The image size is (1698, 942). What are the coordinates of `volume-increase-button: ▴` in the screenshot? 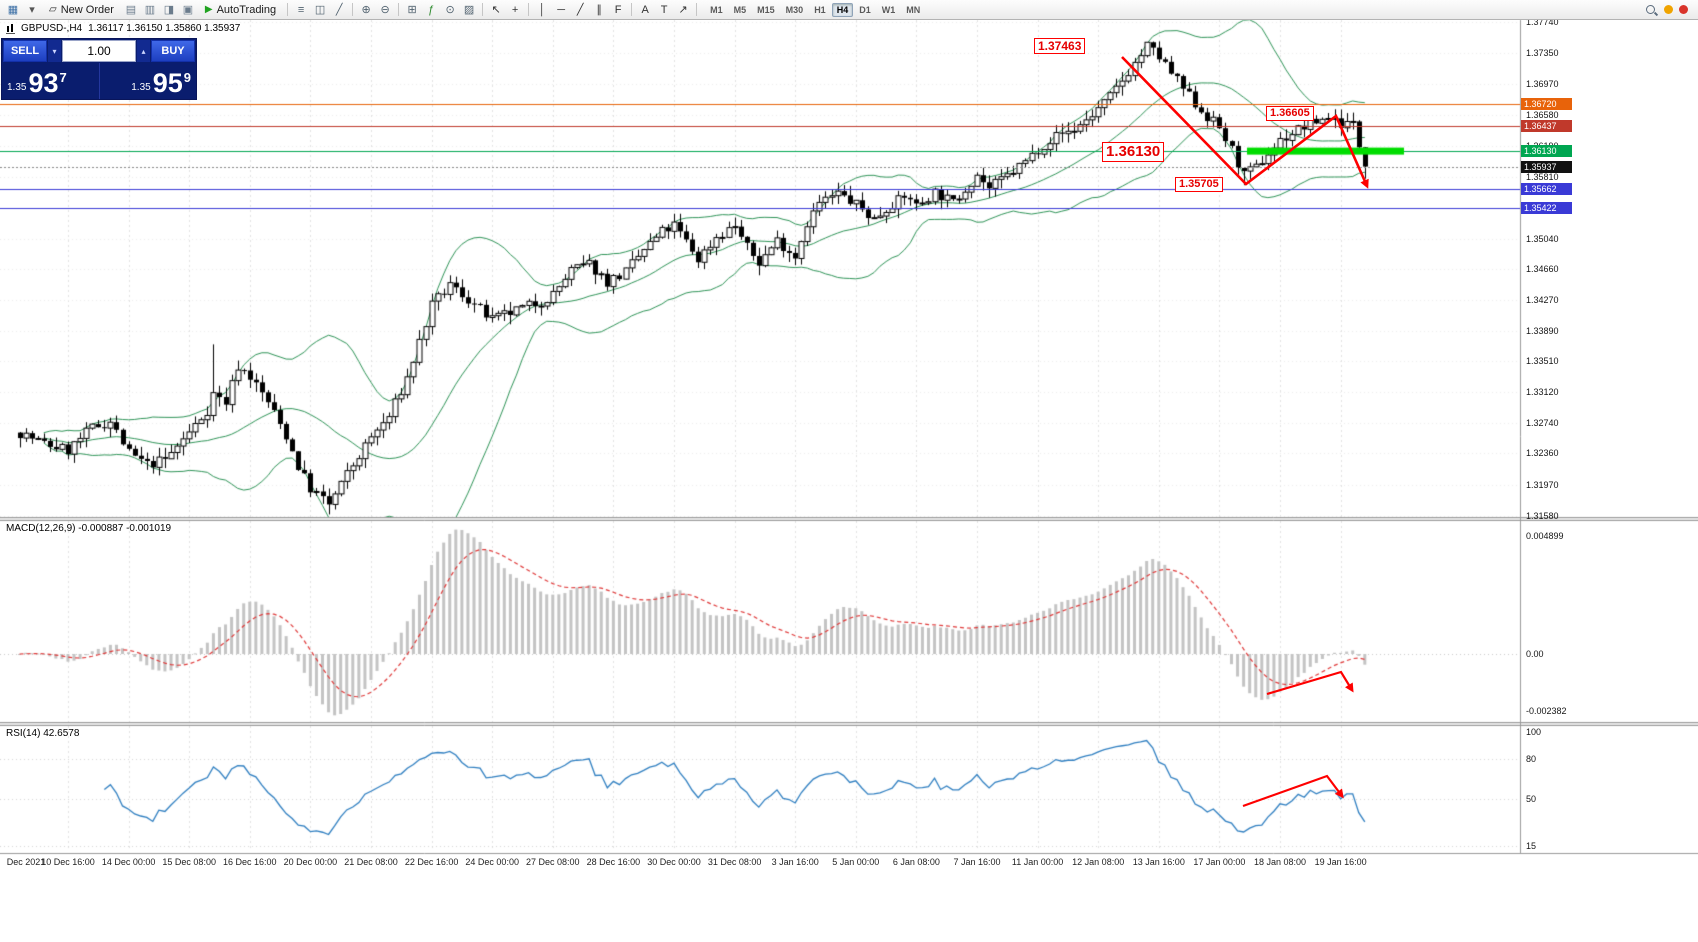 It's located at (143, 51).